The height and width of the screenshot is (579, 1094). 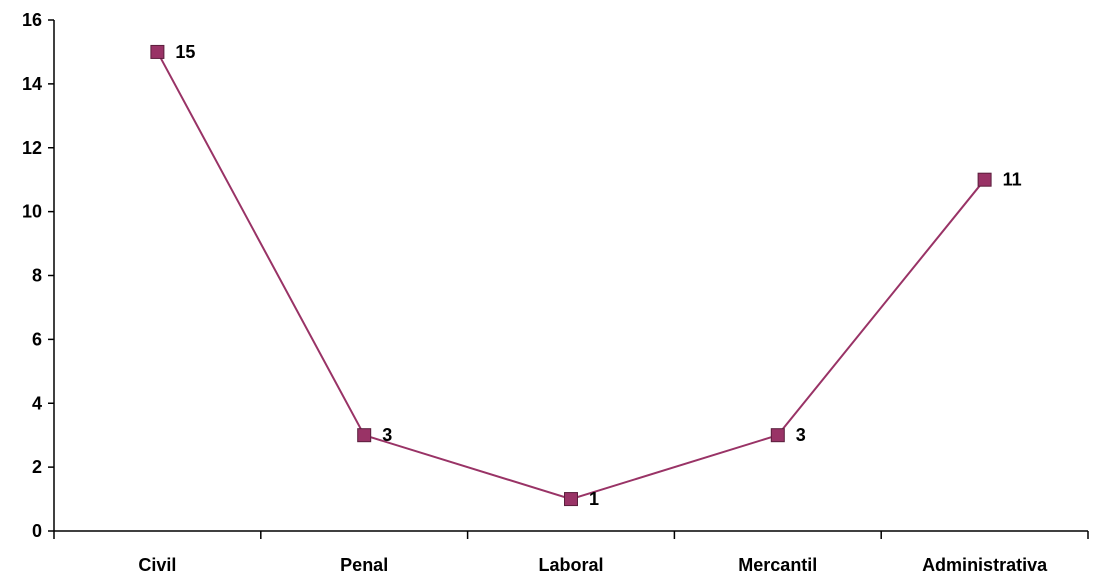 I want to click on y-tick-label: 0, so click(x=37, y=531).